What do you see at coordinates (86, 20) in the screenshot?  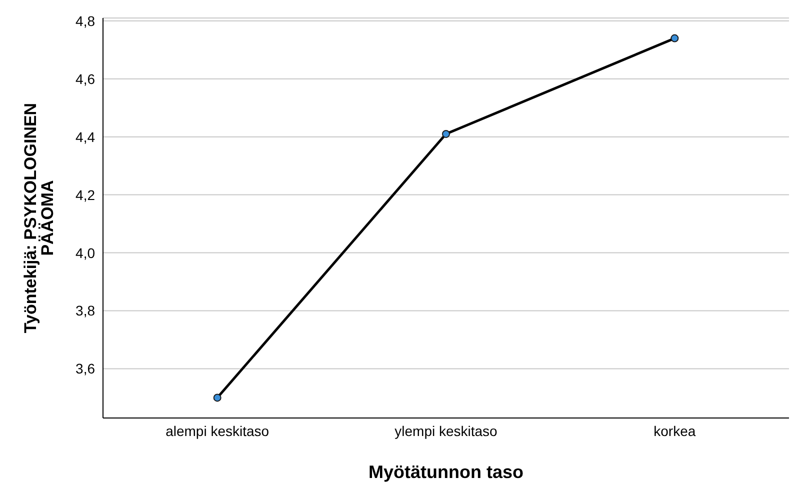 I see `y-tick-label: 4,8` at bounding box center [86, 20].